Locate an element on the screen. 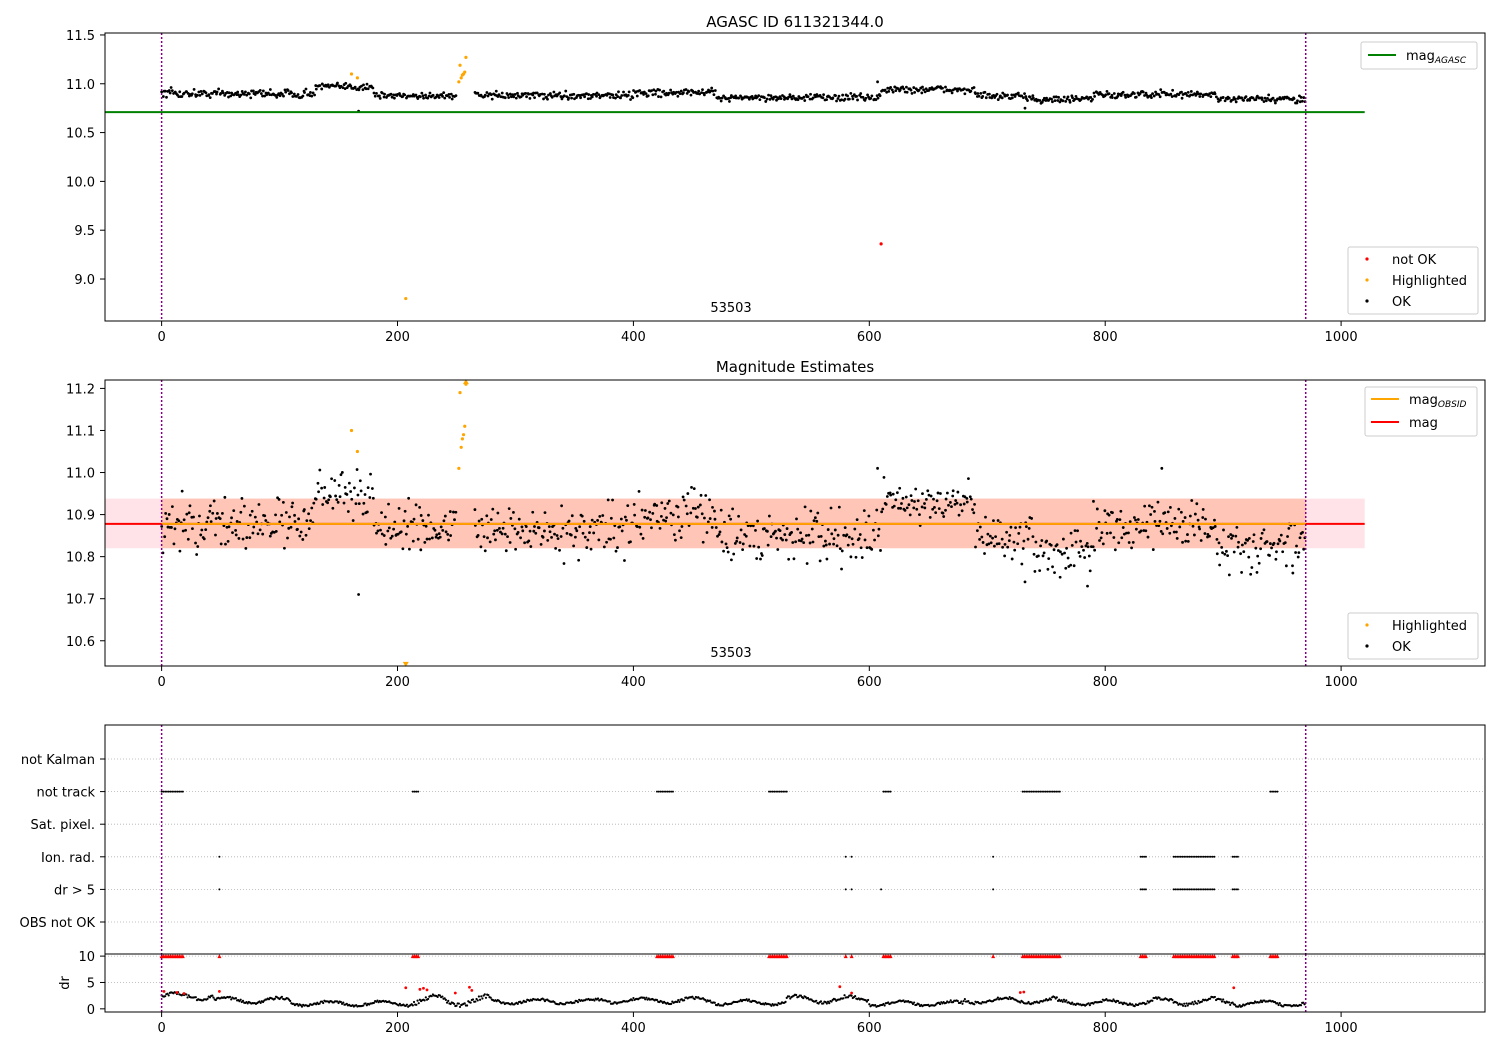 The width and height of the screenshot is (1500, 1050). x-tick-label: 200 is located at coordinates (397, 682).